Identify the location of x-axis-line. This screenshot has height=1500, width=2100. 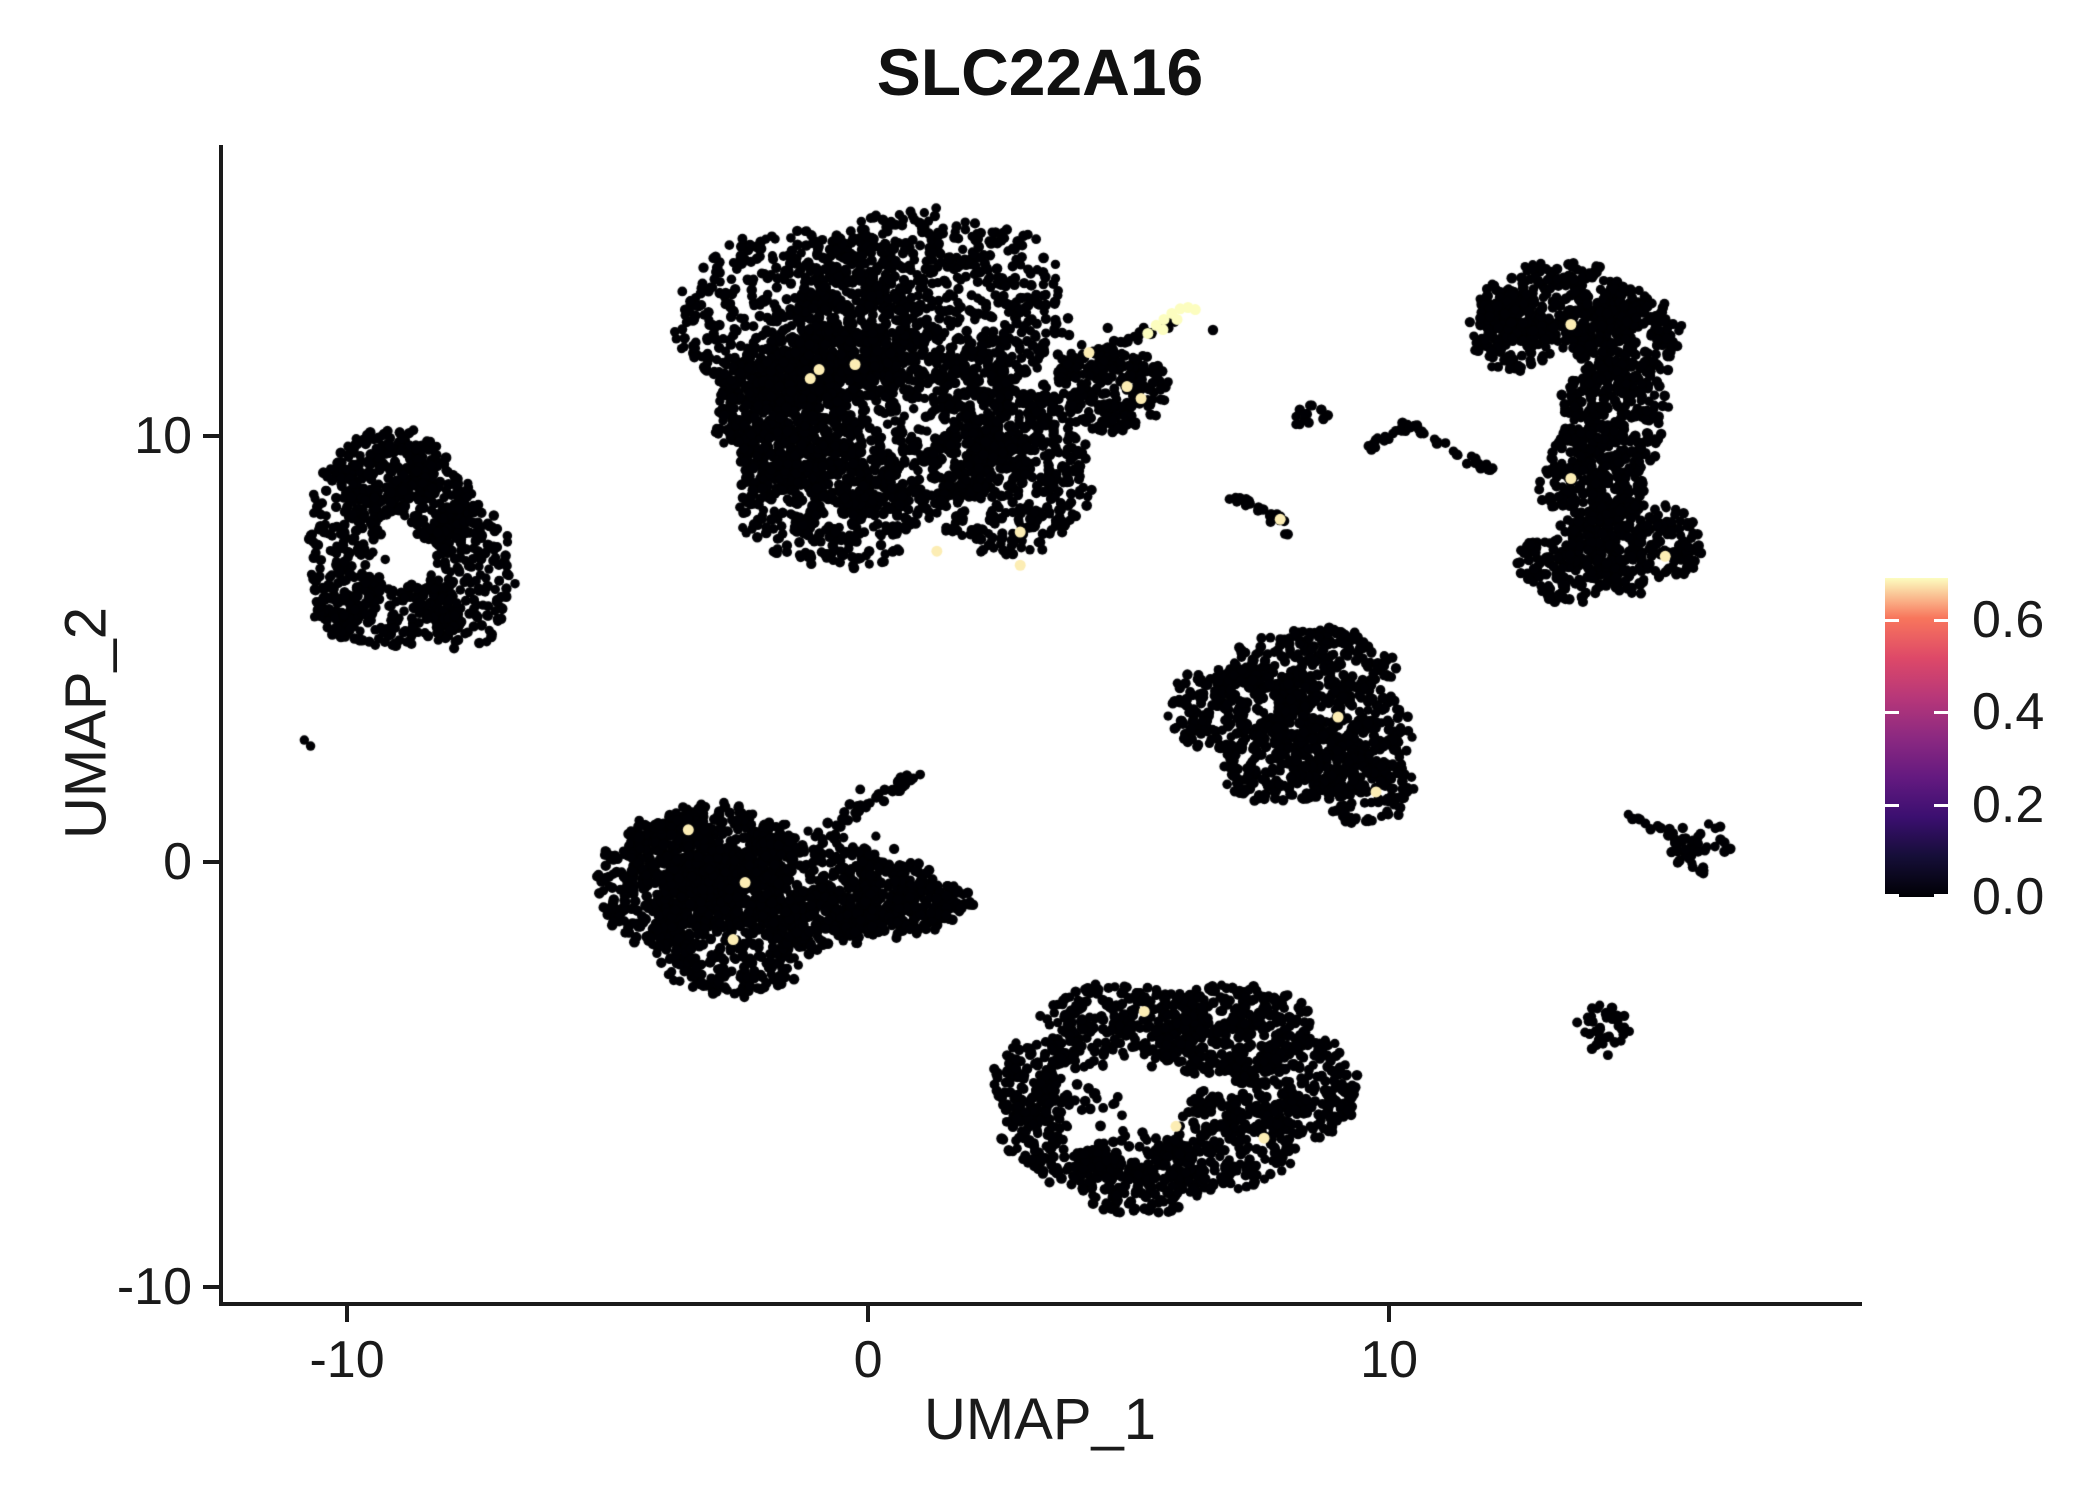
(1040, 1304).